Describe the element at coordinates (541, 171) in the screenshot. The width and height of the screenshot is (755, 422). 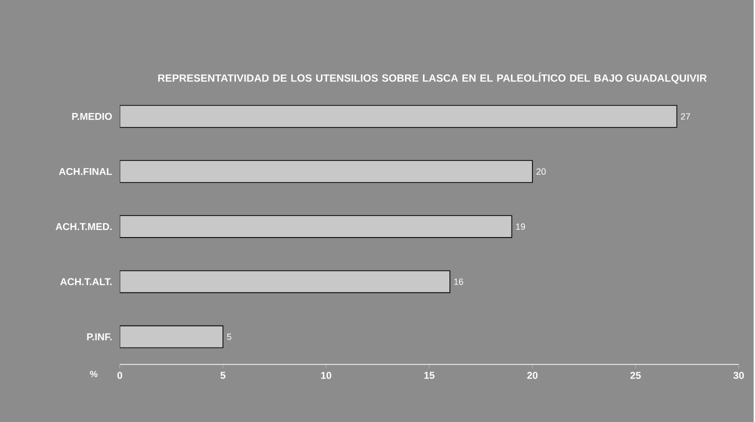
I see `data-label: 20` at that location.